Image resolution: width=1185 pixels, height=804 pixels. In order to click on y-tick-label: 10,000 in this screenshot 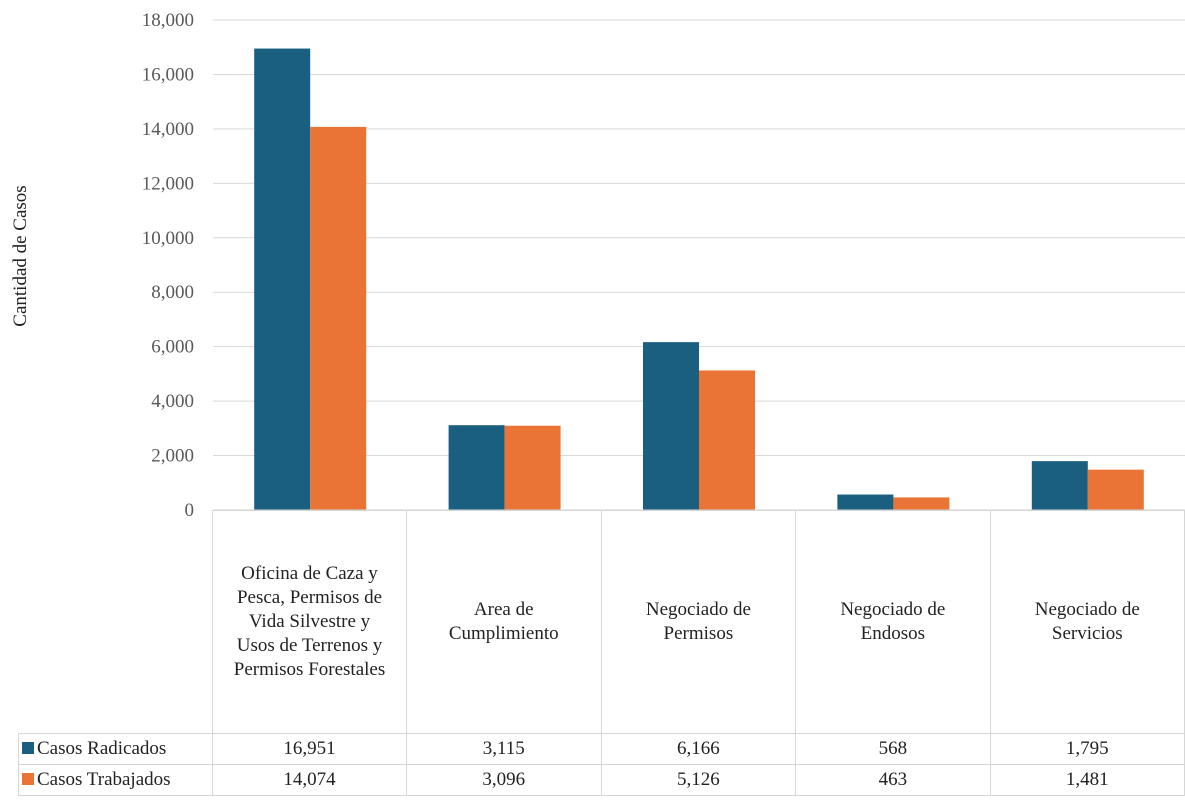, I will do `click(168, 238)`.